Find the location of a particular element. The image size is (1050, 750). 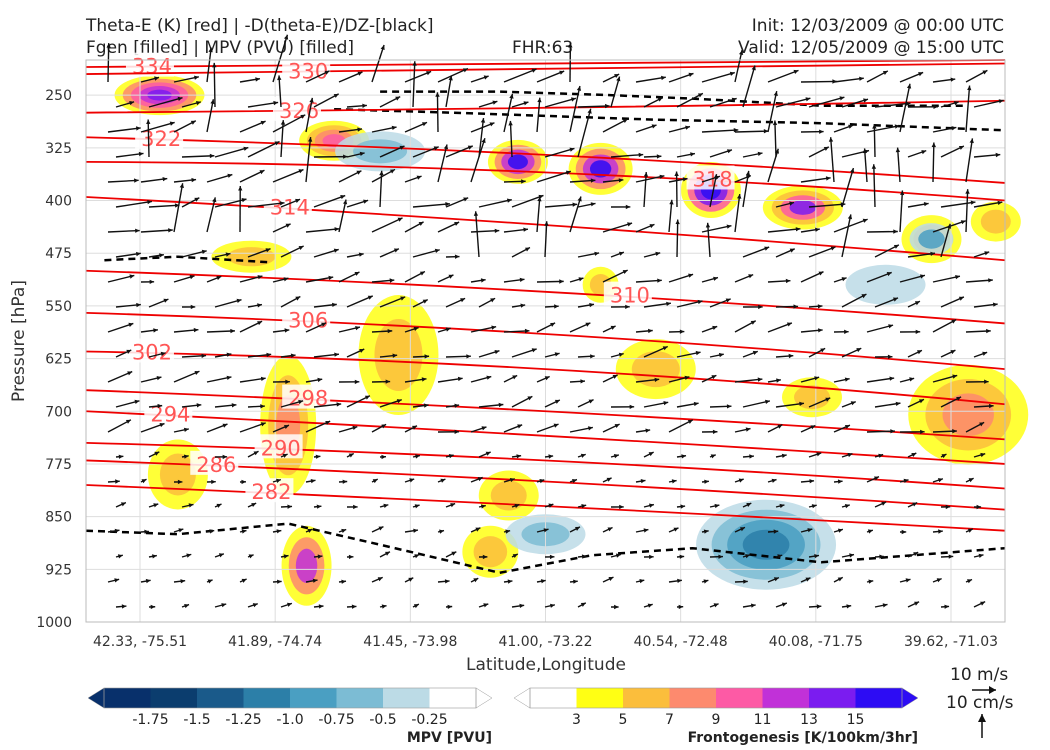

valid-time: Valid: 12/05/2009 @ 15:00 UTC is located at coordinates (871, 48).